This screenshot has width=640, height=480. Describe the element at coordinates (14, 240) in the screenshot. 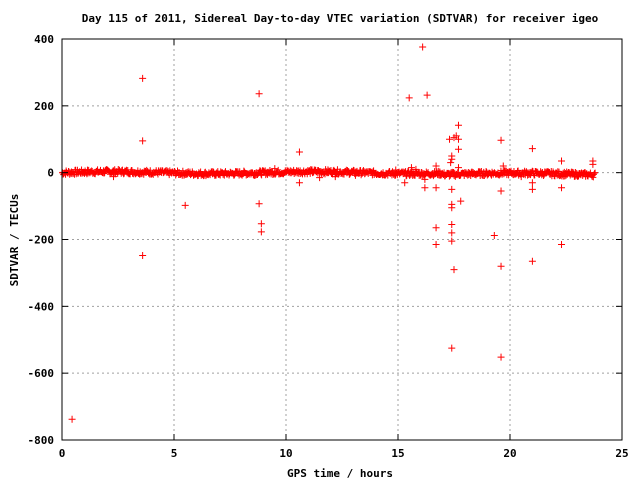

I see `y-axis-label: SDTVAR / TECUs` at that location.